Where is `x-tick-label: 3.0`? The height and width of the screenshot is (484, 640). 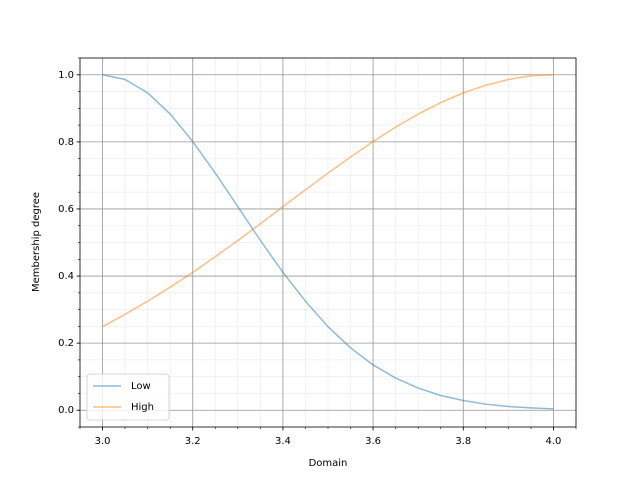
x-tick-label: 3.0 is located at coordinates (103, 441).